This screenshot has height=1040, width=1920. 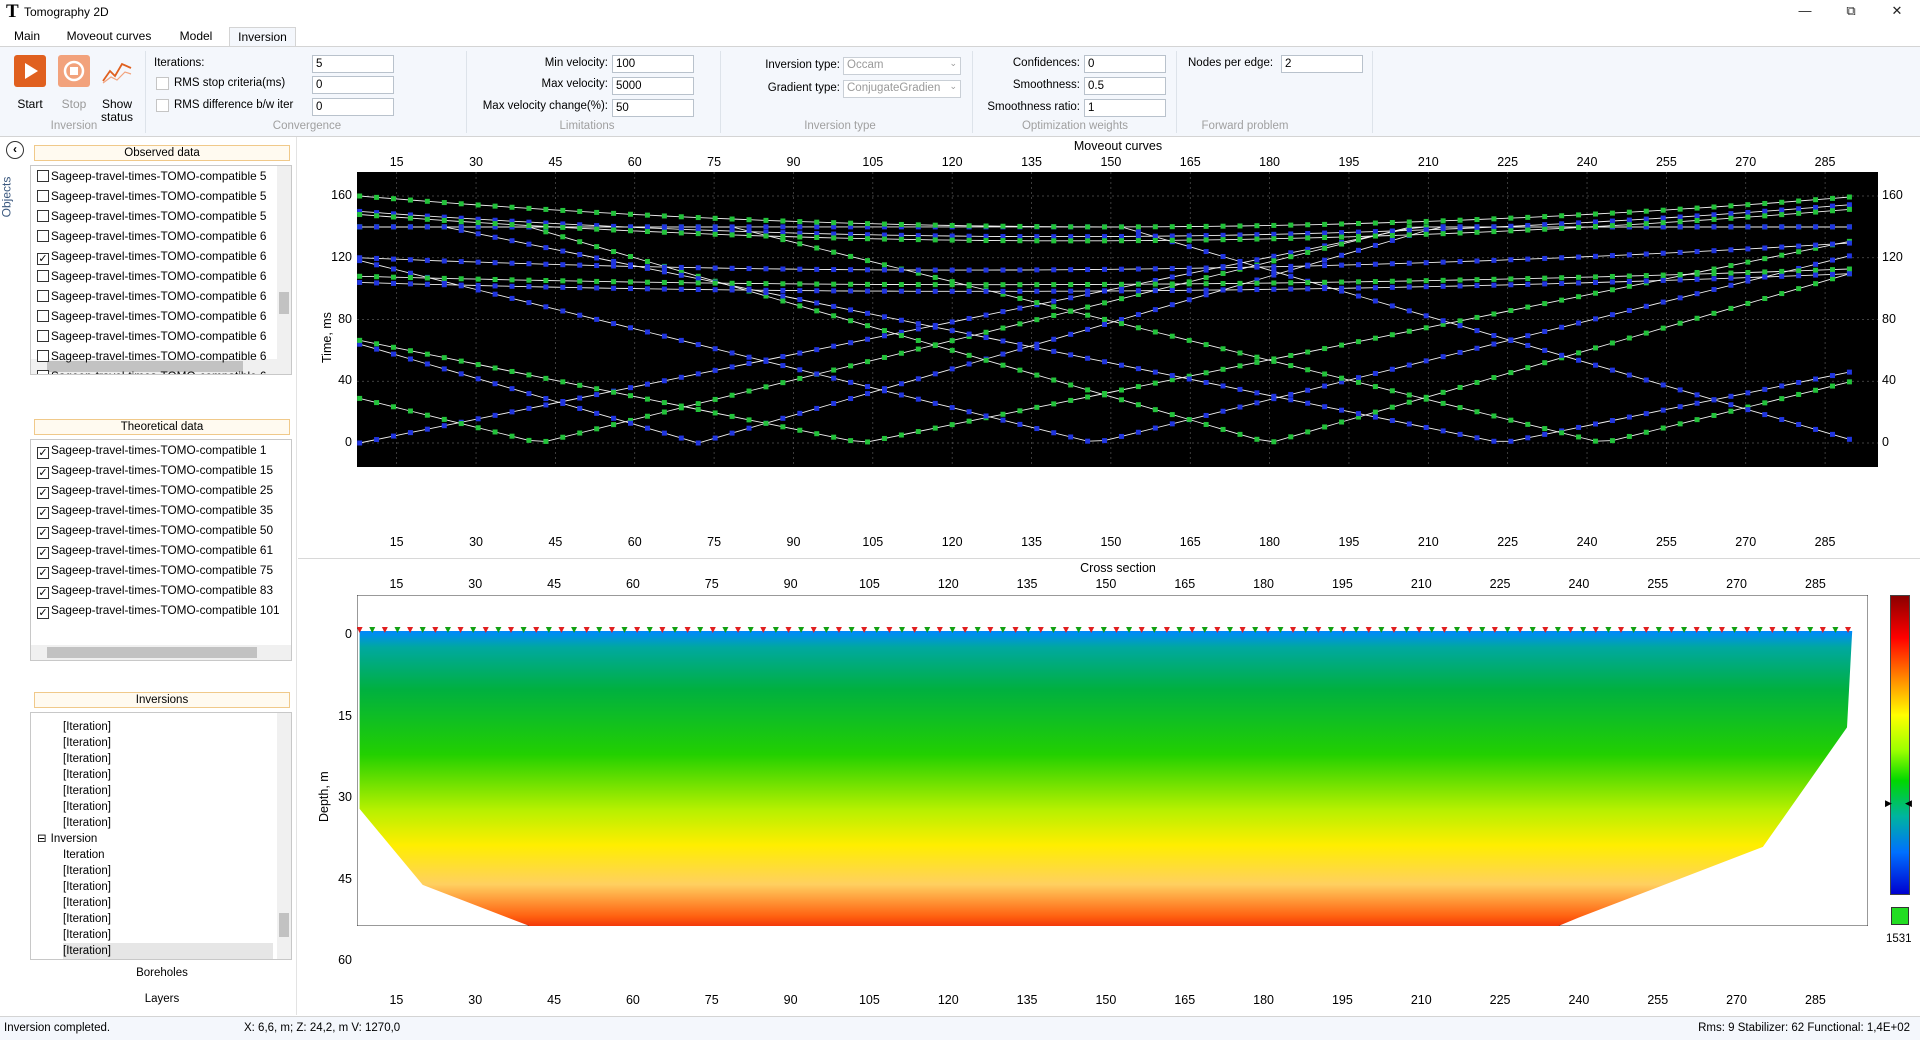 What do you see at coordinates (284, 263) in the screenshot?
I see `observed-vscroll` at bounding box center [284, 263].